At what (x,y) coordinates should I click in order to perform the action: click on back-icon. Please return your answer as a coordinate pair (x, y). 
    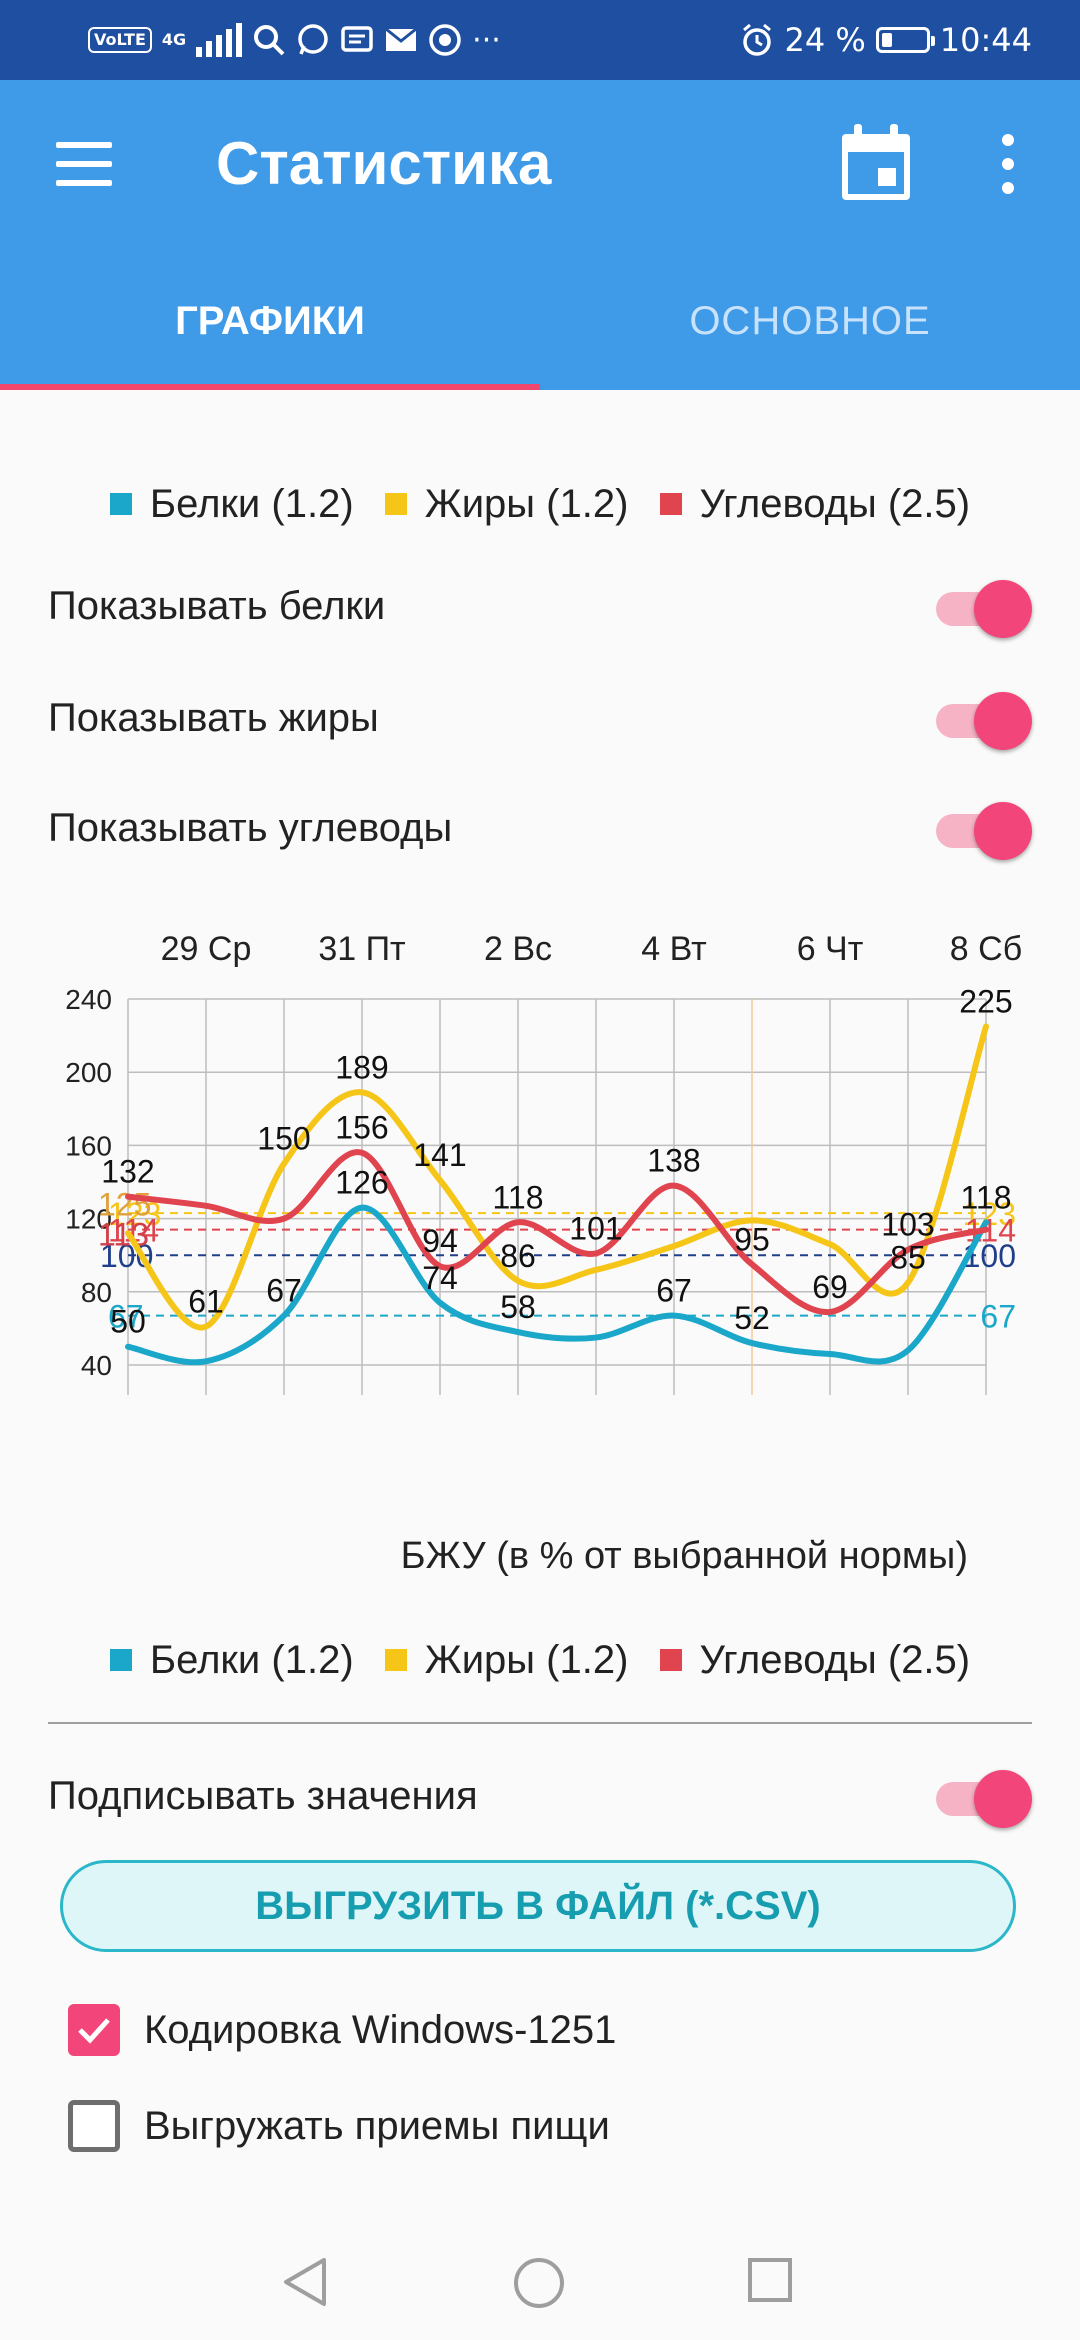
    Looking at the image, I should click on (306, 2282).